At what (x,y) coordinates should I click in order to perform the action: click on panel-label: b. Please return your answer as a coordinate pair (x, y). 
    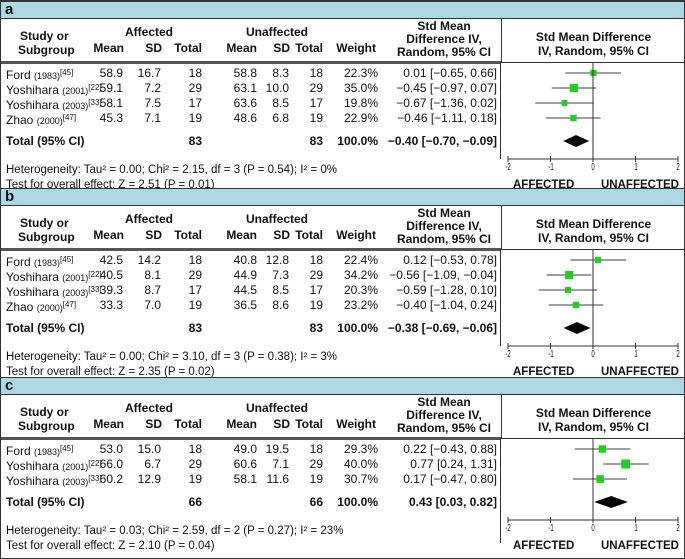
    Looking at the image, I should click on (10, 196).